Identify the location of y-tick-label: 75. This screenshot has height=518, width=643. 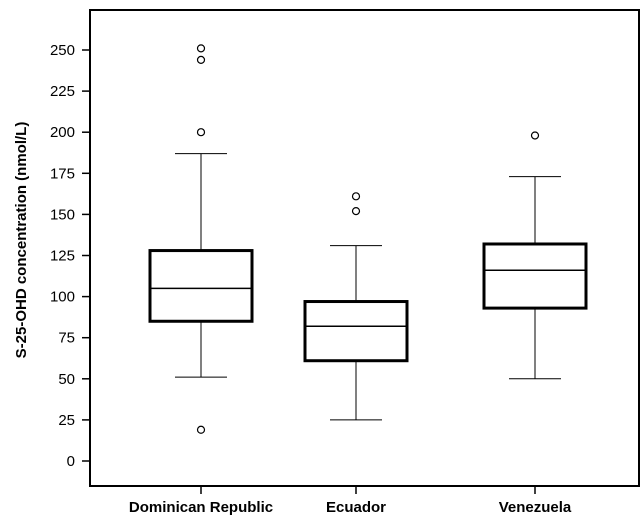
(66, 338).